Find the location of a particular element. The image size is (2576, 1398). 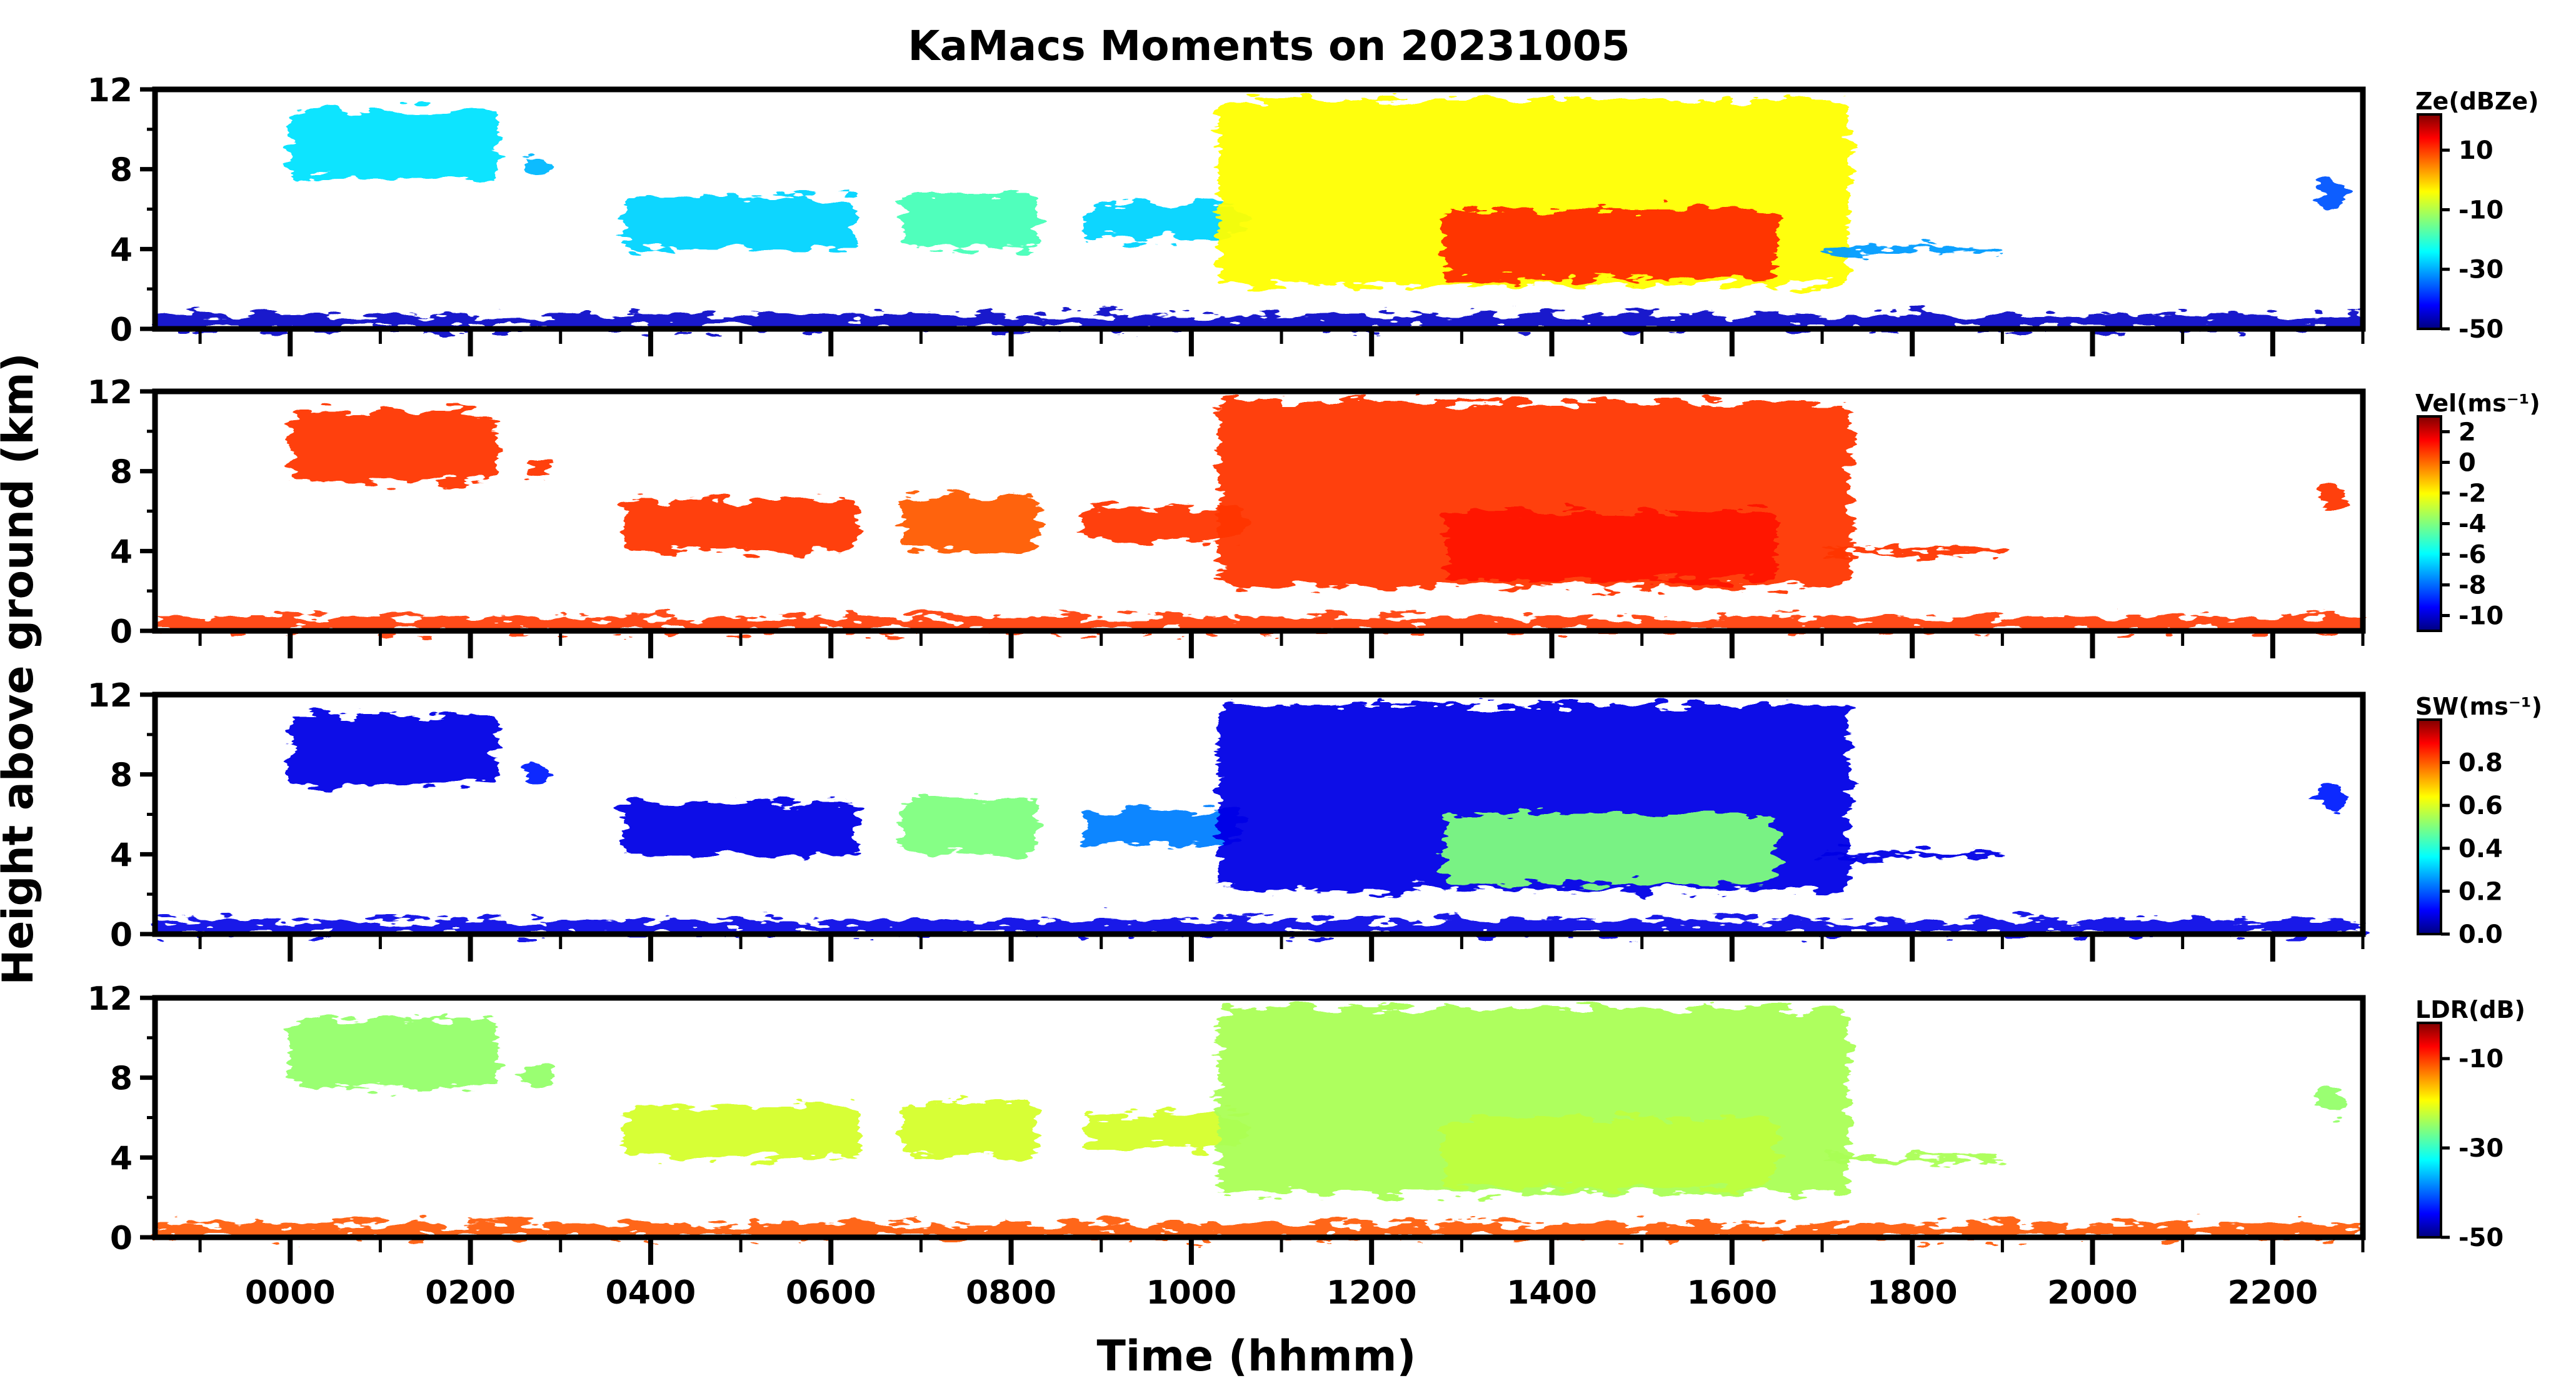

y-axis-label: Height above ground (km) is located at coordinates (21, 669).